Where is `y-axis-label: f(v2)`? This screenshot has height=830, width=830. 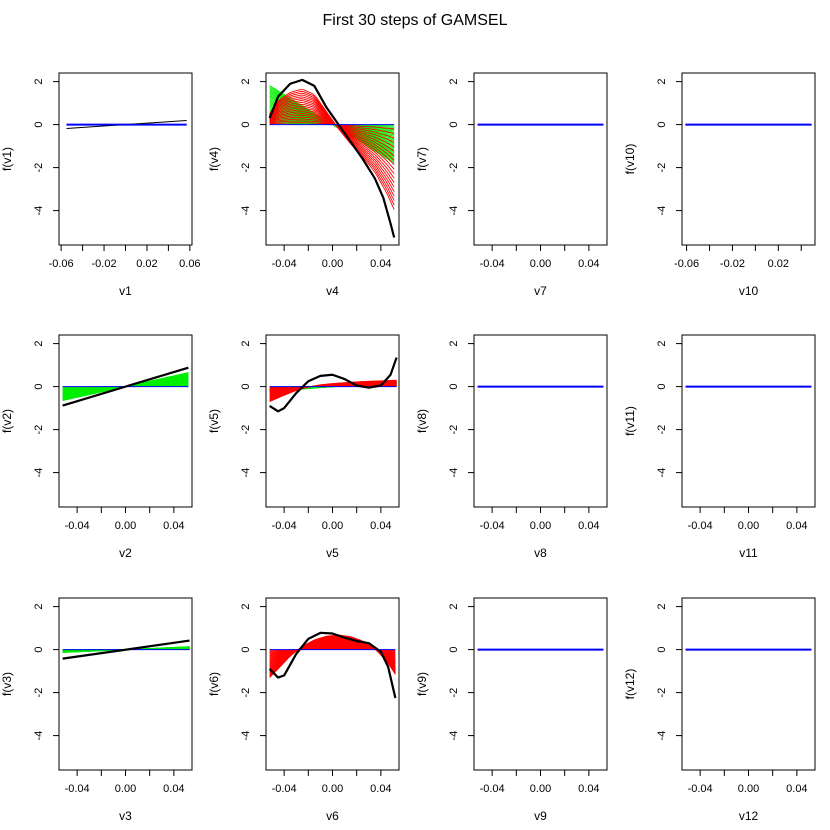
y-axis-label: f(v2) is located at coordinates (7, 421).